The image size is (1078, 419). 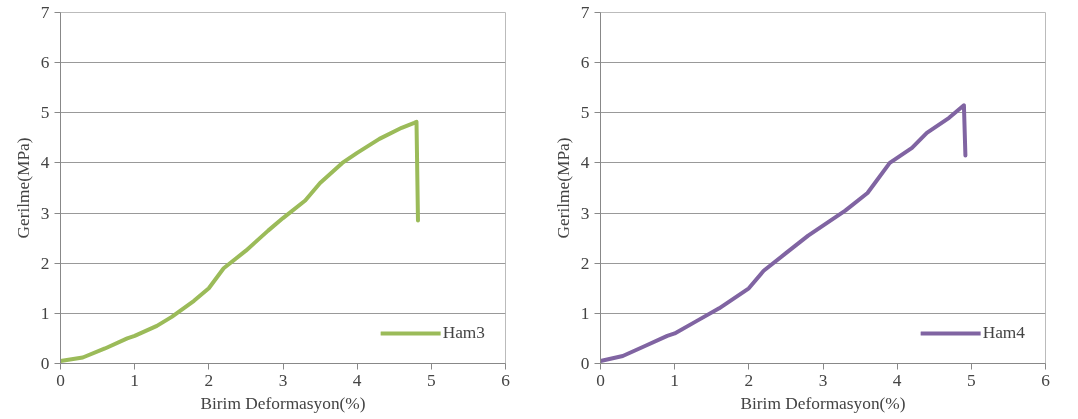 I want to click on legend-label: Ham4, so click(x=1003, y=333).